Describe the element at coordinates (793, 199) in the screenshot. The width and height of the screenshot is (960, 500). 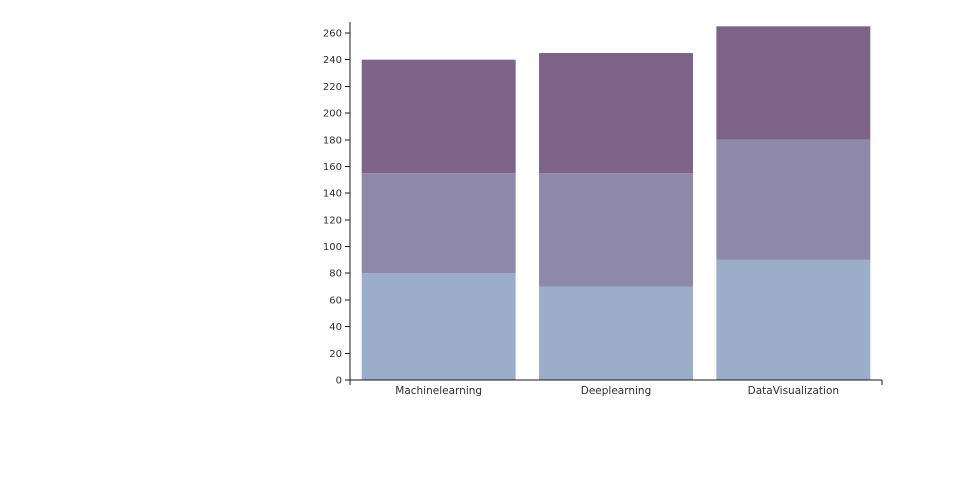
I see `bar-segment-segment-middle-DataVisualization` at that location.